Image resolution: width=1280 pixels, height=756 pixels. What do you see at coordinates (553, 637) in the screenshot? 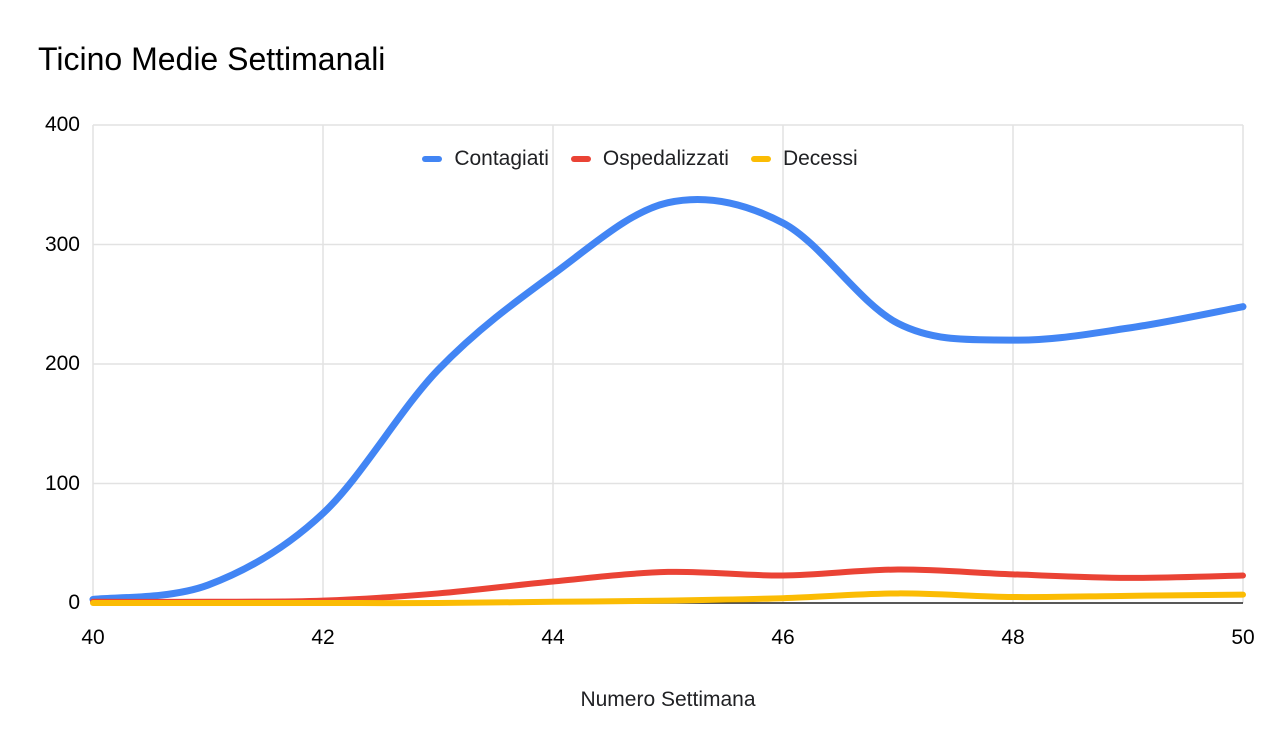
I see `x-tick-label: 44` at bounding box center [553, 637].